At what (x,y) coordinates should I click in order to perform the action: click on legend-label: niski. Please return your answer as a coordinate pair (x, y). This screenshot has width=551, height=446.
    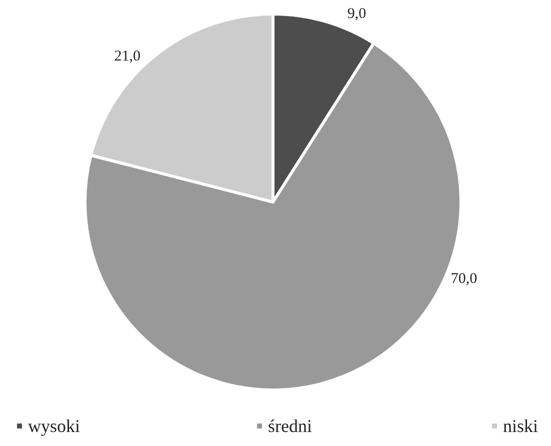
    Looking at the image, I should click on (520, 426).